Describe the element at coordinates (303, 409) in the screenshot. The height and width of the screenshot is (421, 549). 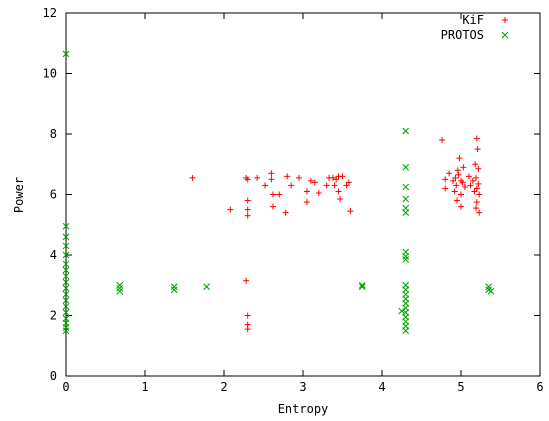
I see `x-axis-title: Entropy` at that location.